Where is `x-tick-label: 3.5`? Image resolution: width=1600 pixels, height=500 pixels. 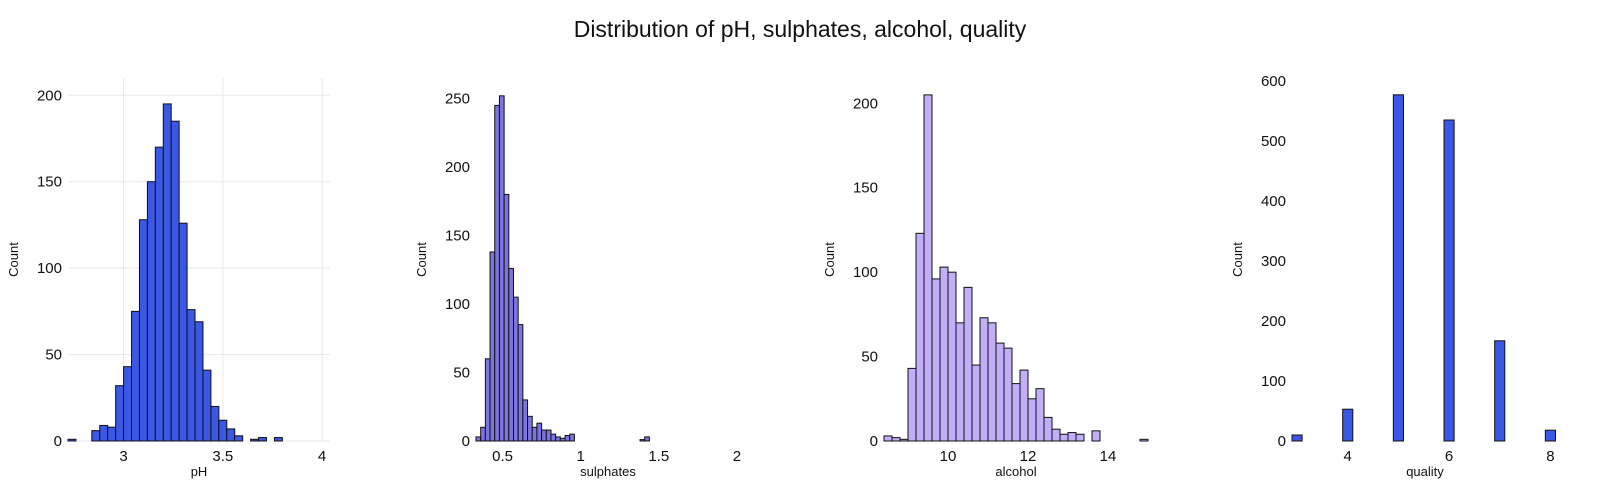 x-tick-label: 3.5 is located at coordinates (222, 456).